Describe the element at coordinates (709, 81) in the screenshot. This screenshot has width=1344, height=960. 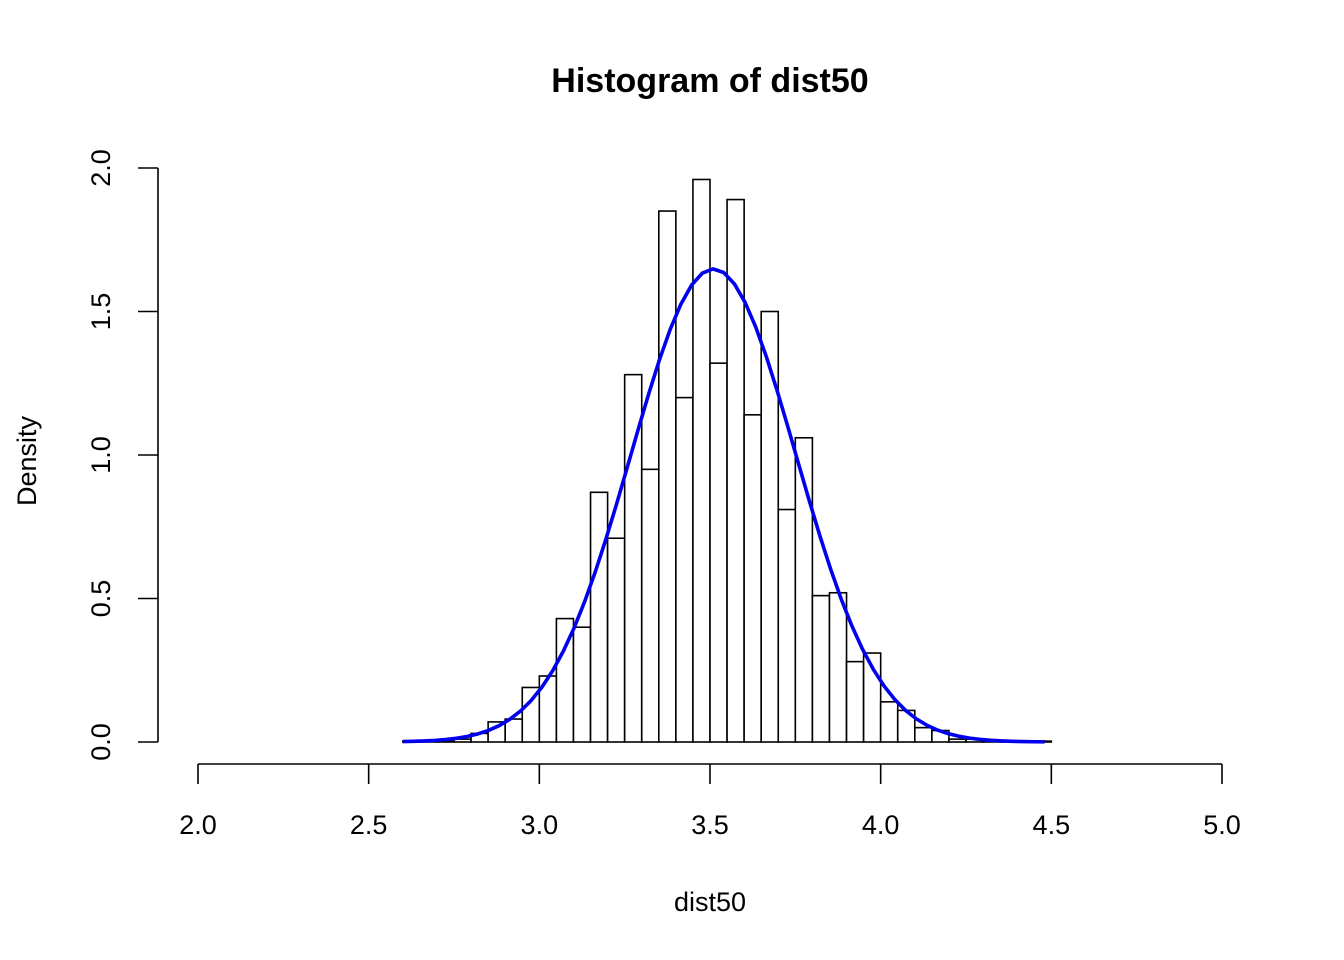
I see `chart-title: Histogram of dist50` at that location.